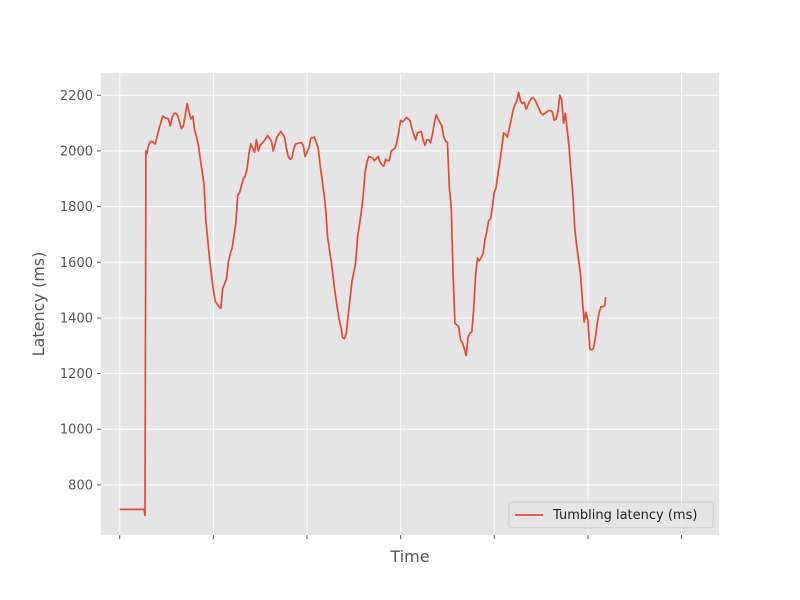  I want to click on x-axis-label: Time, so click(409, 556).